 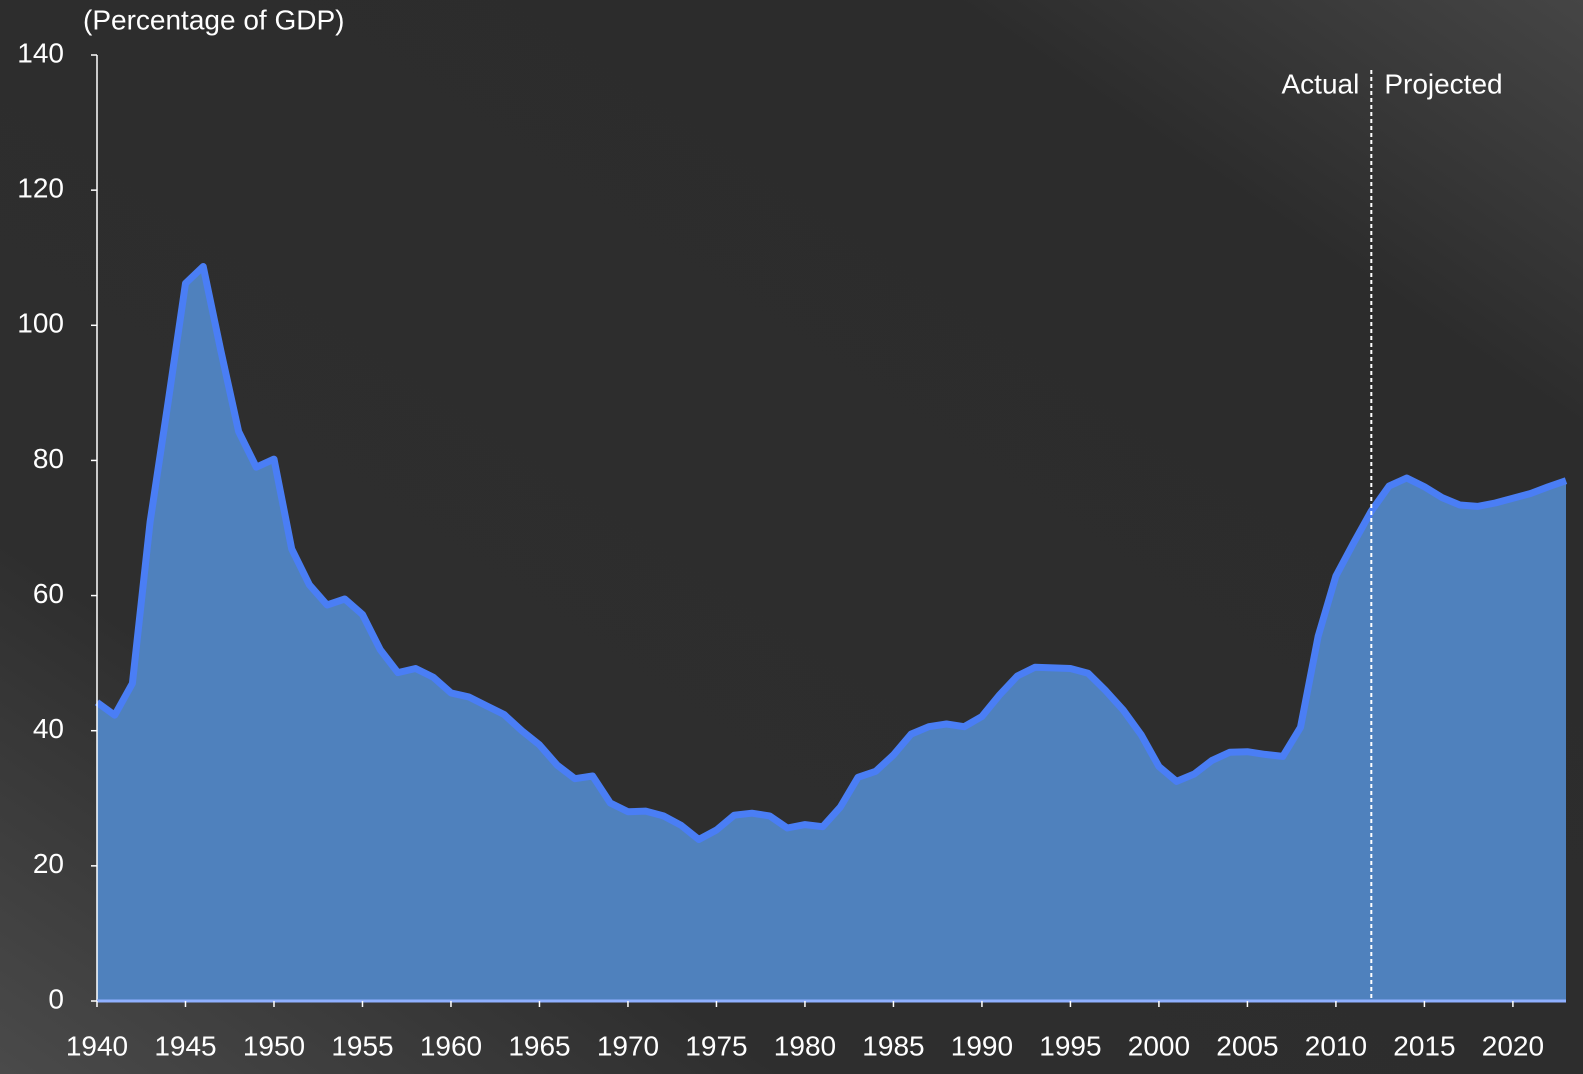 I want to click on x-tick-label: 1990, so click(x=982, y=1045).